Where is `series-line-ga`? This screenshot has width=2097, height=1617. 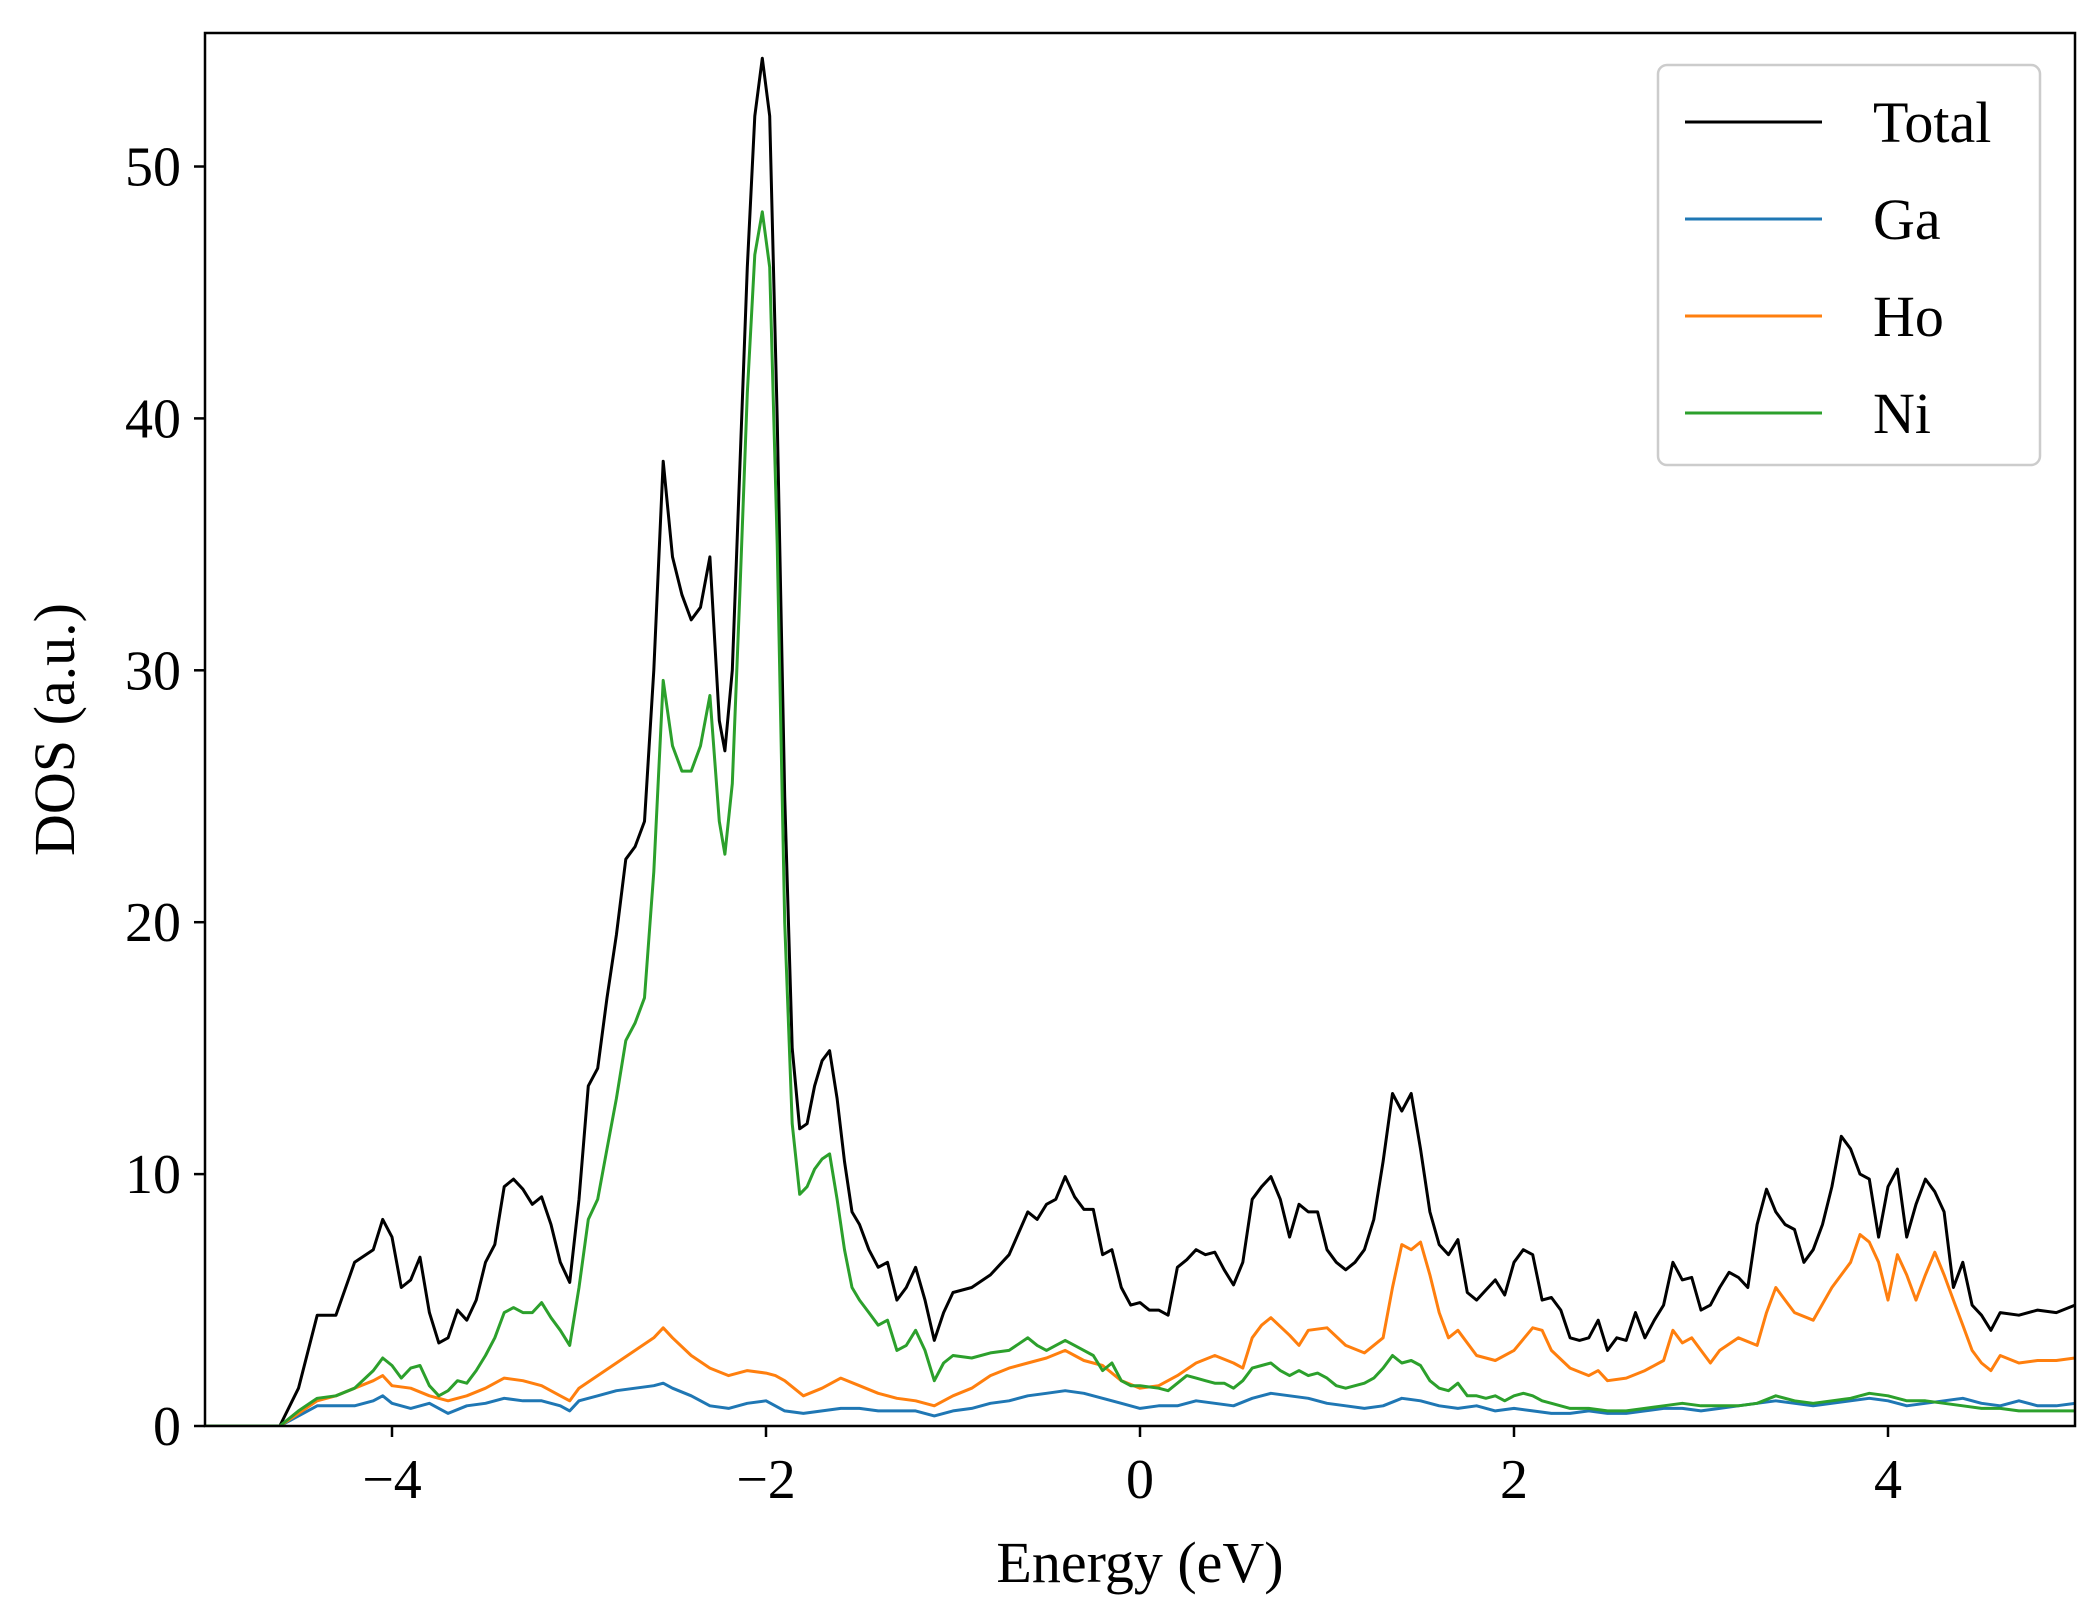 series-line-ga is located at coordinates (1140, 1403).